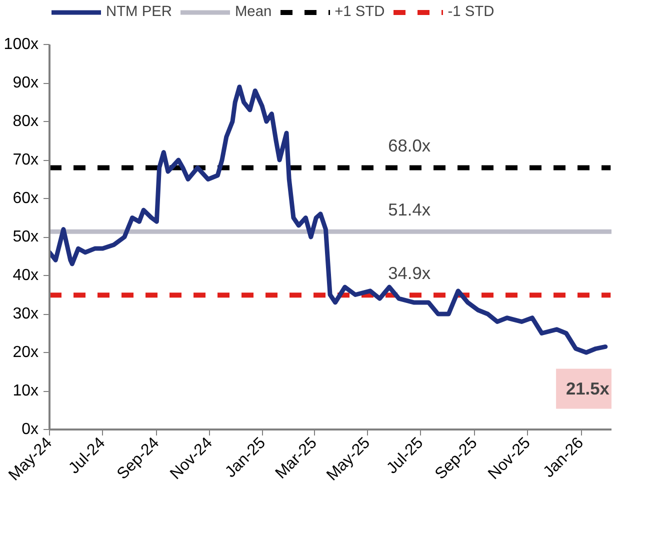  Describe the element at coordinates (25, 391) in the screenshot. I see `y-tick-label: 10x` at that location.